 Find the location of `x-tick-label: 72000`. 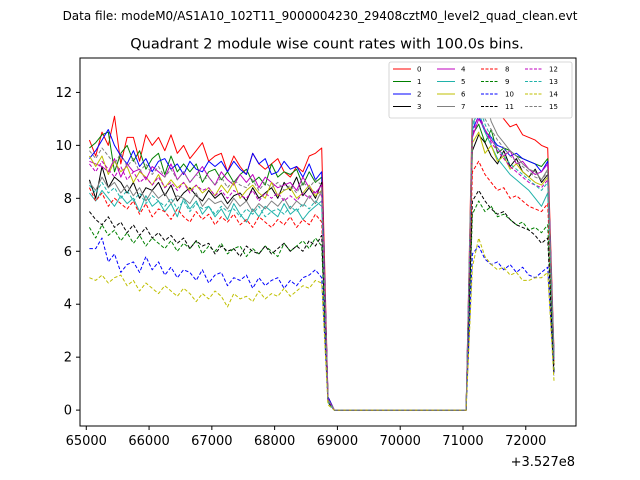

x-tick-label: 72000 is located at coordinates (525, 441).